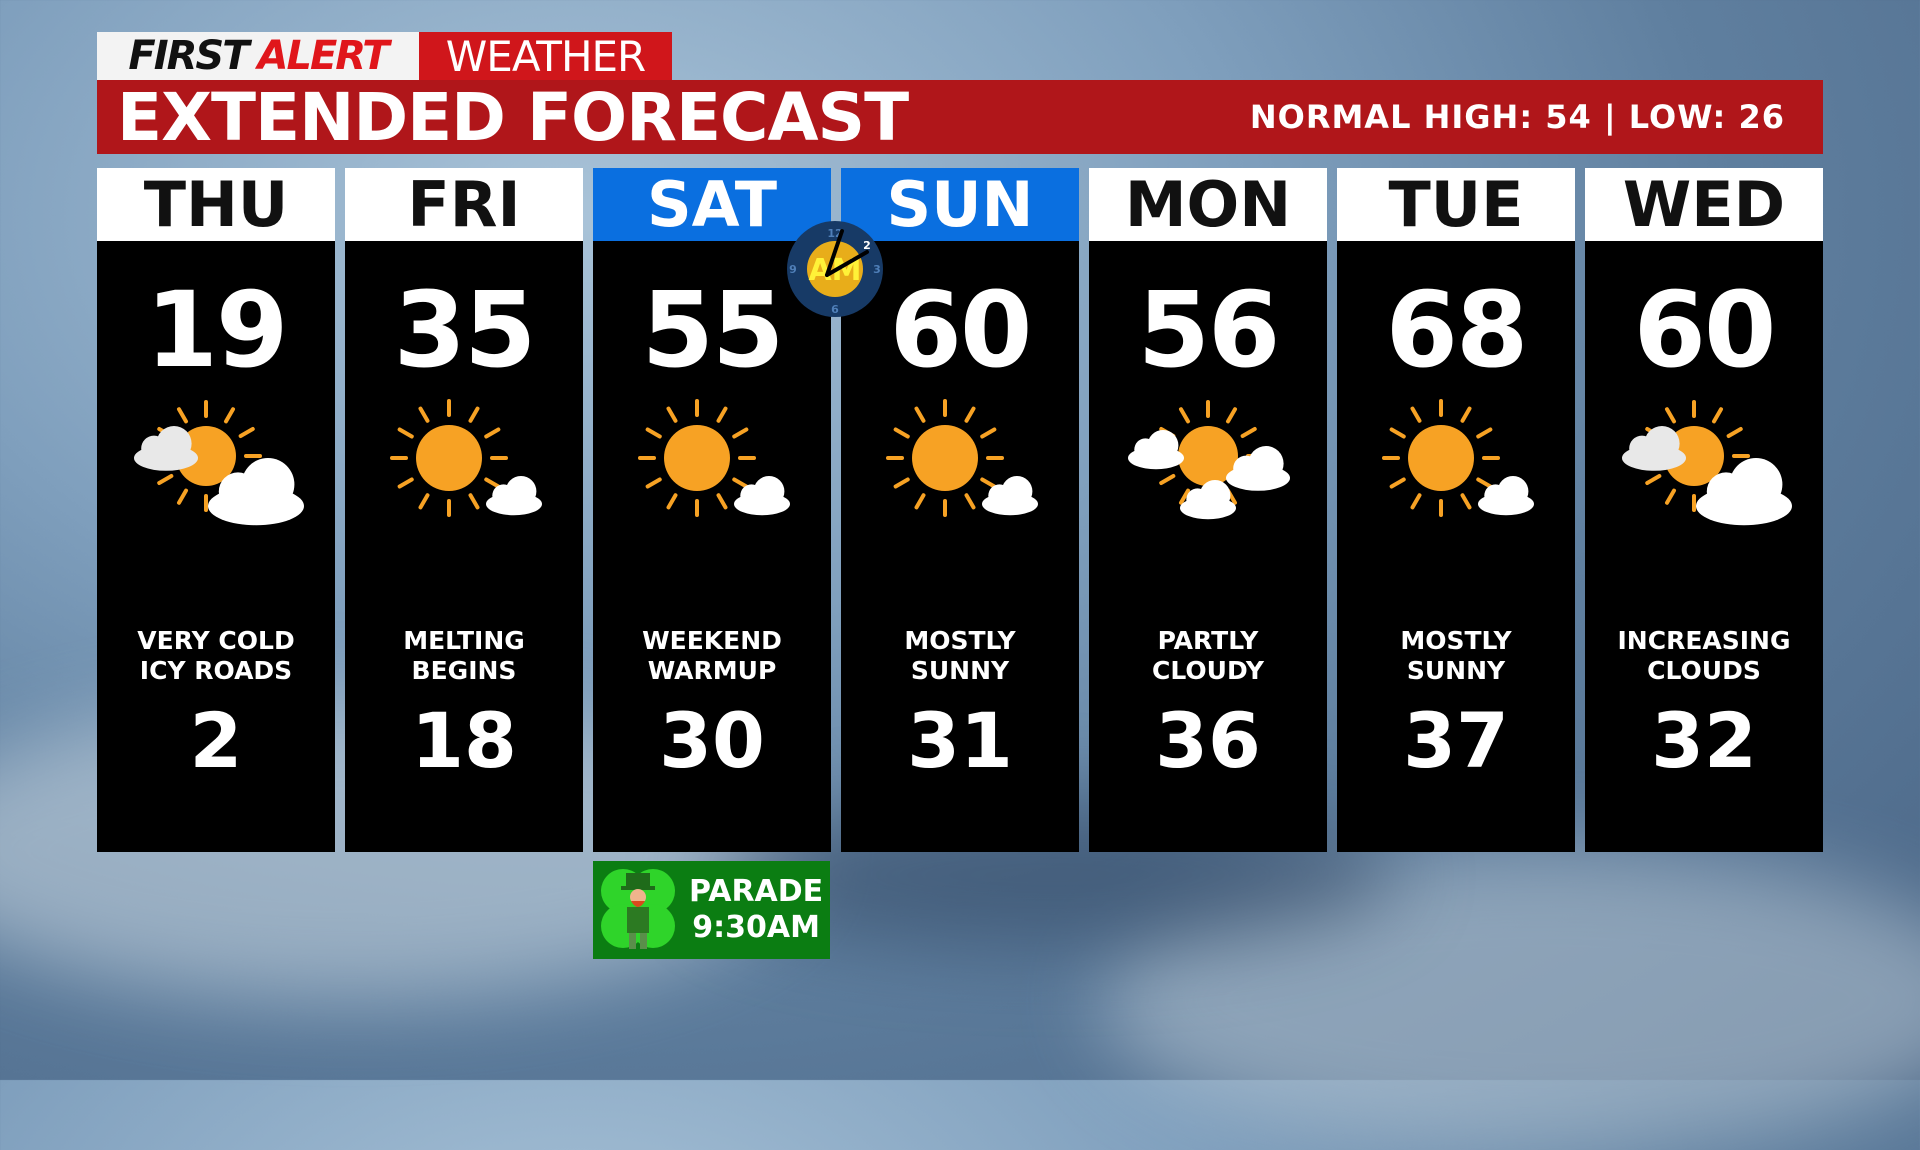 Image resolution: width=1920 pixels, height=1150 pixels. Describe the element at coordinates (712, 546) in the screenshot. I see `day-body: 55 WEEKEND WARMUP 30` at that location.